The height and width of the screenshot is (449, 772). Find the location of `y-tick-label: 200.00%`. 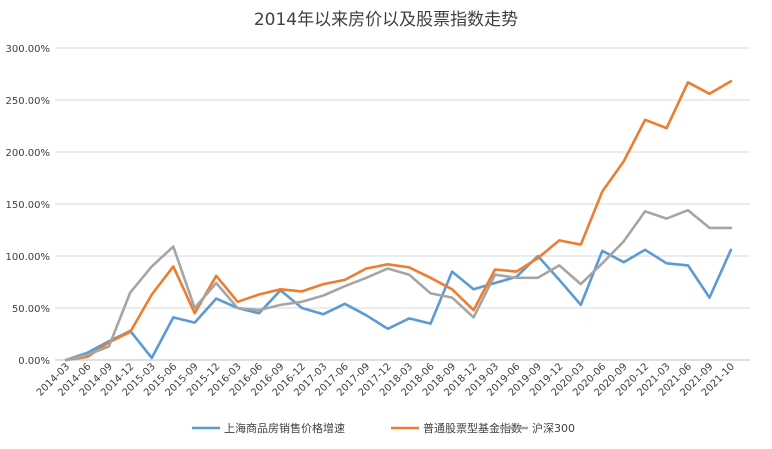

y-tick-label: 200.00% is located at coordinates (28, 153).